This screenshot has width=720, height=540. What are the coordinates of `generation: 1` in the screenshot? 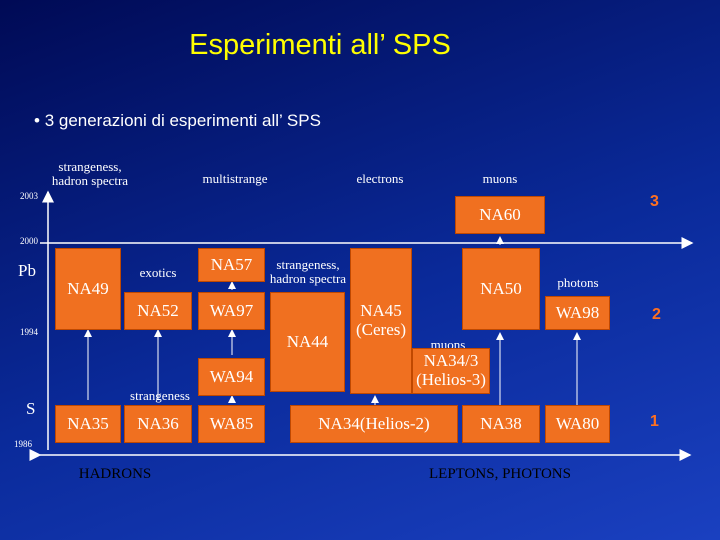 It's located at (654, 421).